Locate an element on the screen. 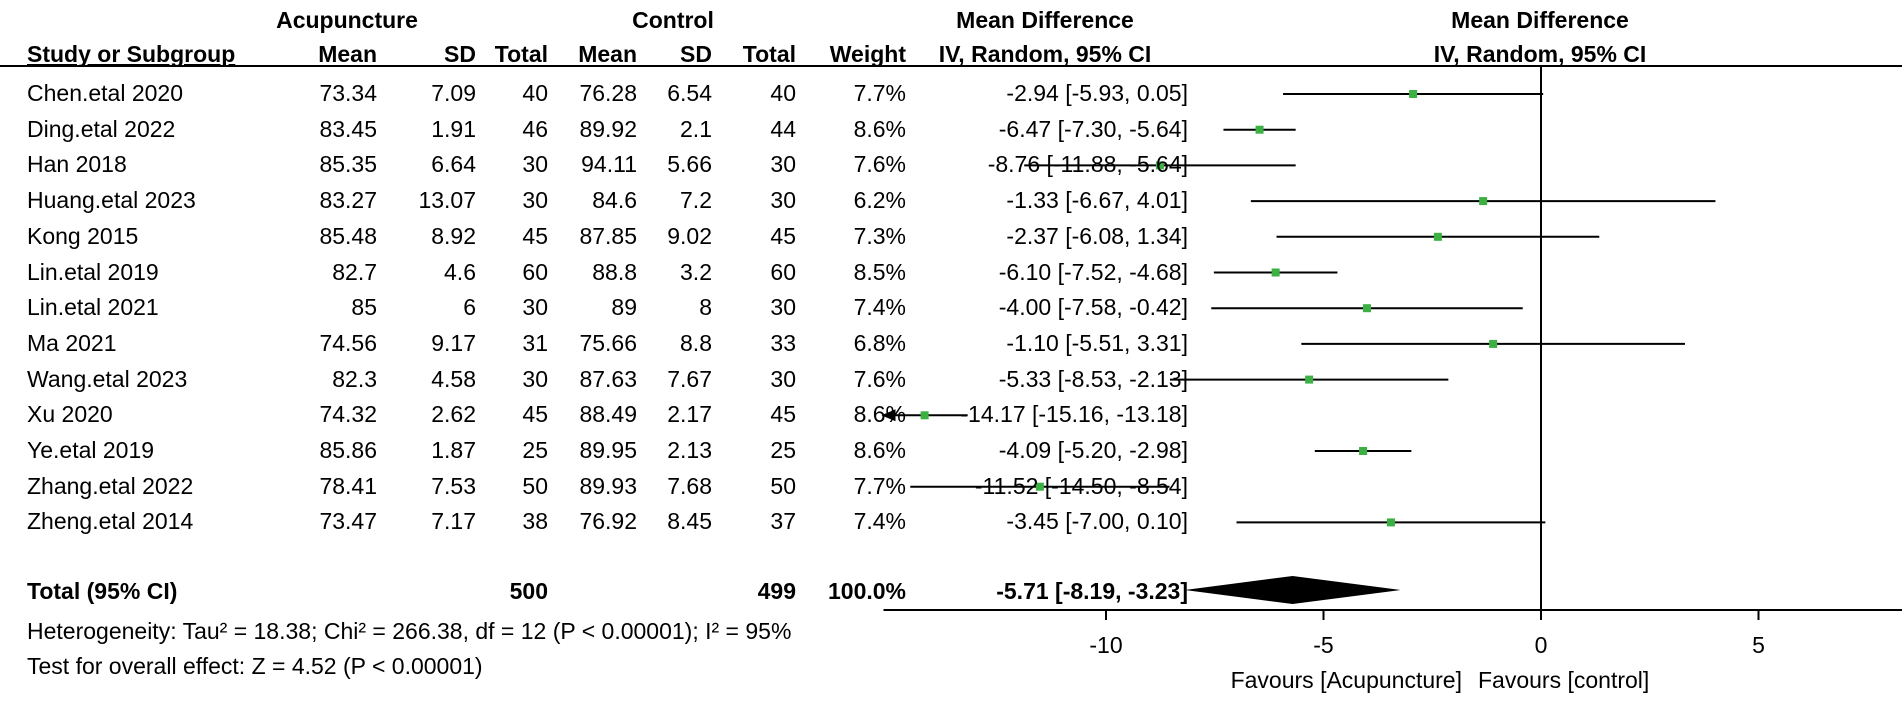 The width and height of the screenshot is (1902, 701). acu-sd-cell: 1.87 is located at coordinates (453, 450).